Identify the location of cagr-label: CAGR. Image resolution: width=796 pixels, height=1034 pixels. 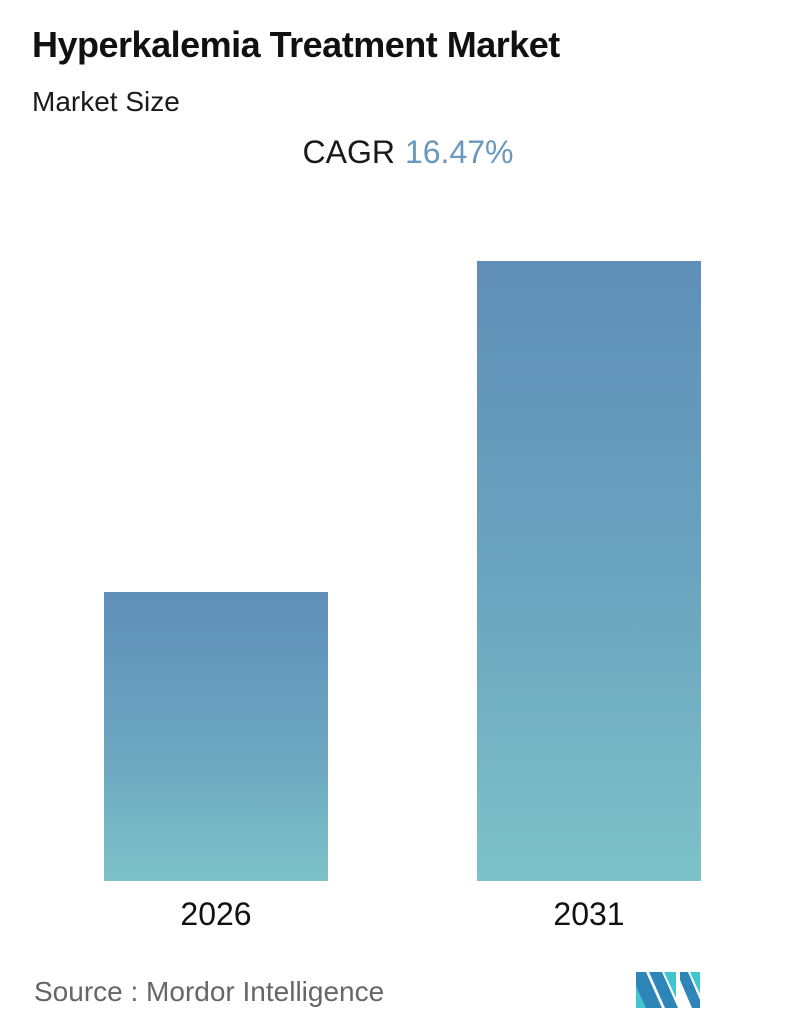
(348, 152).